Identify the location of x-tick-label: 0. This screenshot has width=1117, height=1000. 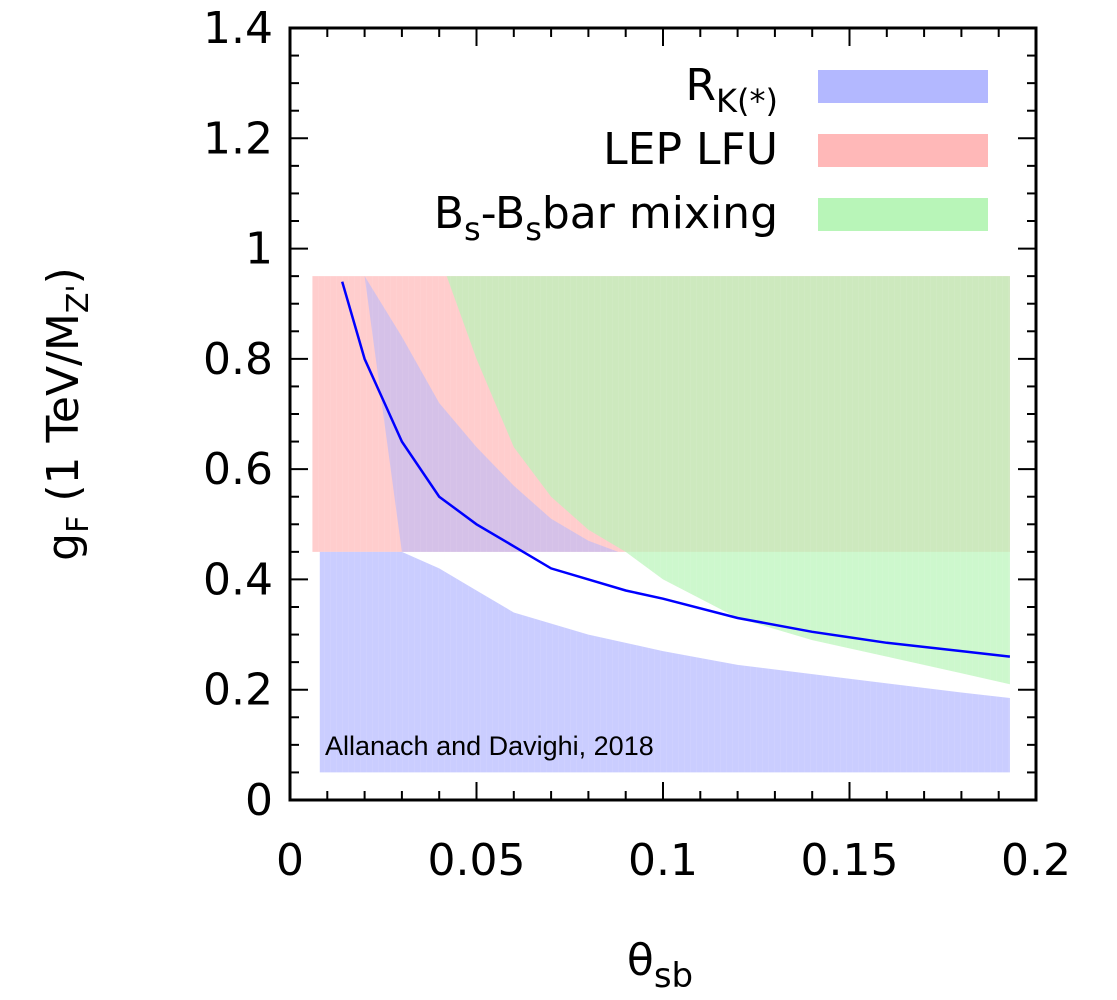
(290, 860).